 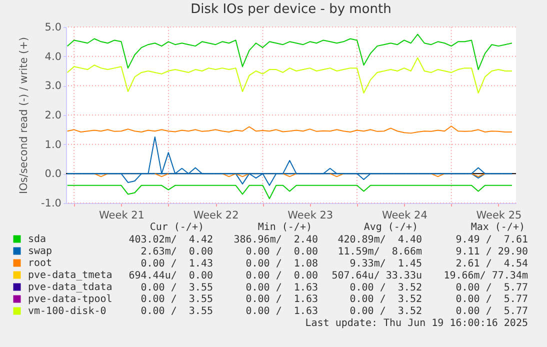 What do you see at coordinates (53, 144) in the screenshot?
I see `y-tick-label: 1.0` at bounding box center [53, 144].